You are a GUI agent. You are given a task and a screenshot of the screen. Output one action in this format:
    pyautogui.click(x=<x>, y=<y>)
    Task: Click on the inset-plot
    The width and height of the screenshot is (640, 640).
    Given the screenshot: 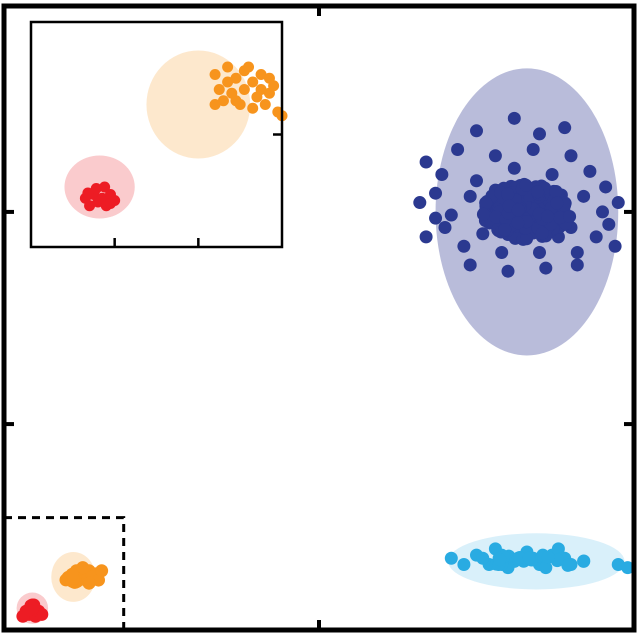 What is the action you would take?
    pyautogui.click(x=158, y=134)
    